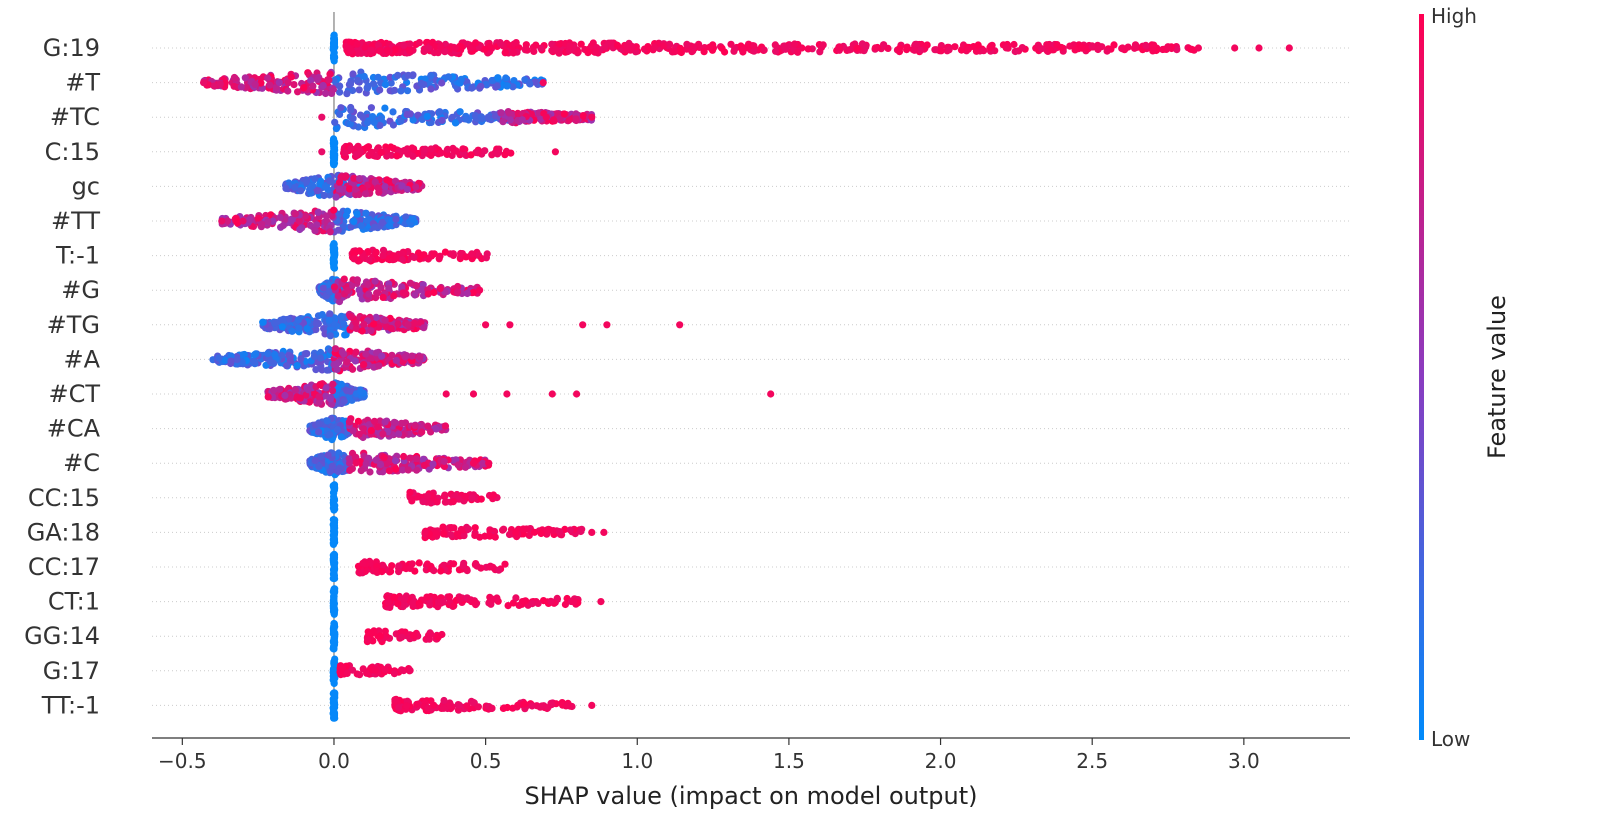 The image size is (1624, 831). I want to click on feature-label: T:-1, so click(77, 256).